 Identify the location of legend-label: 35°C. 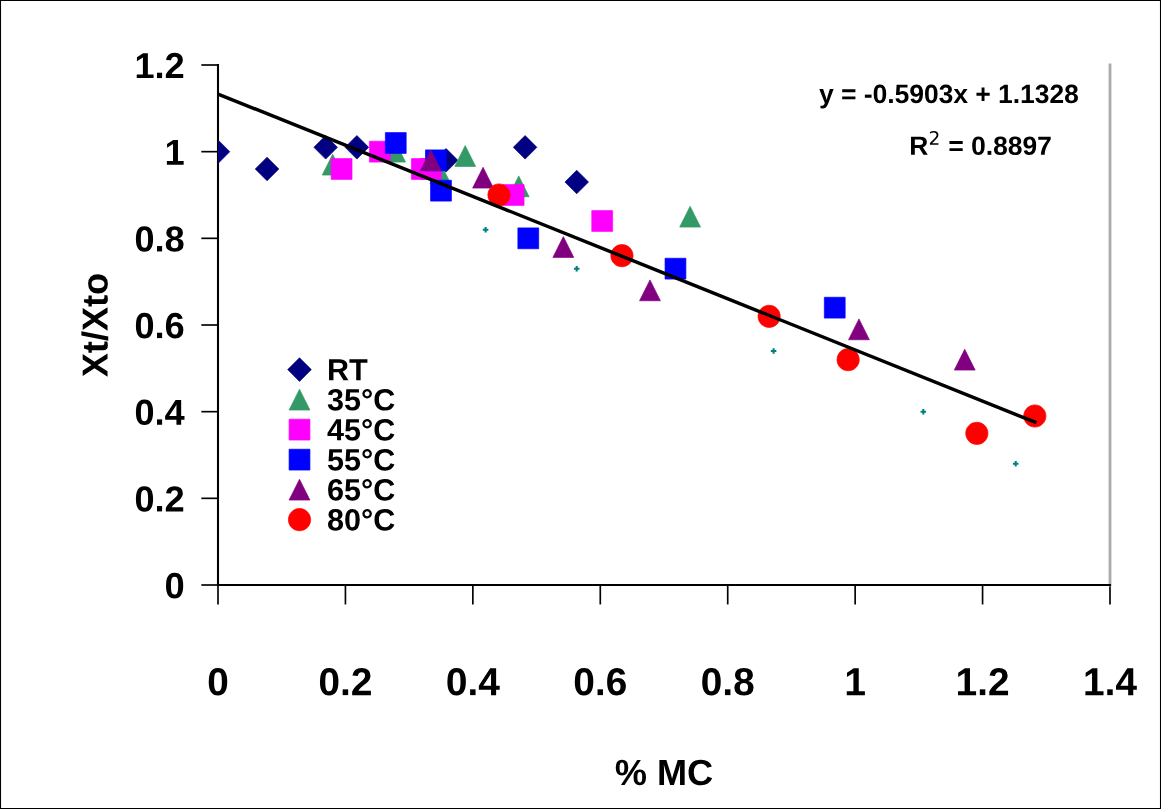
(361, 399).